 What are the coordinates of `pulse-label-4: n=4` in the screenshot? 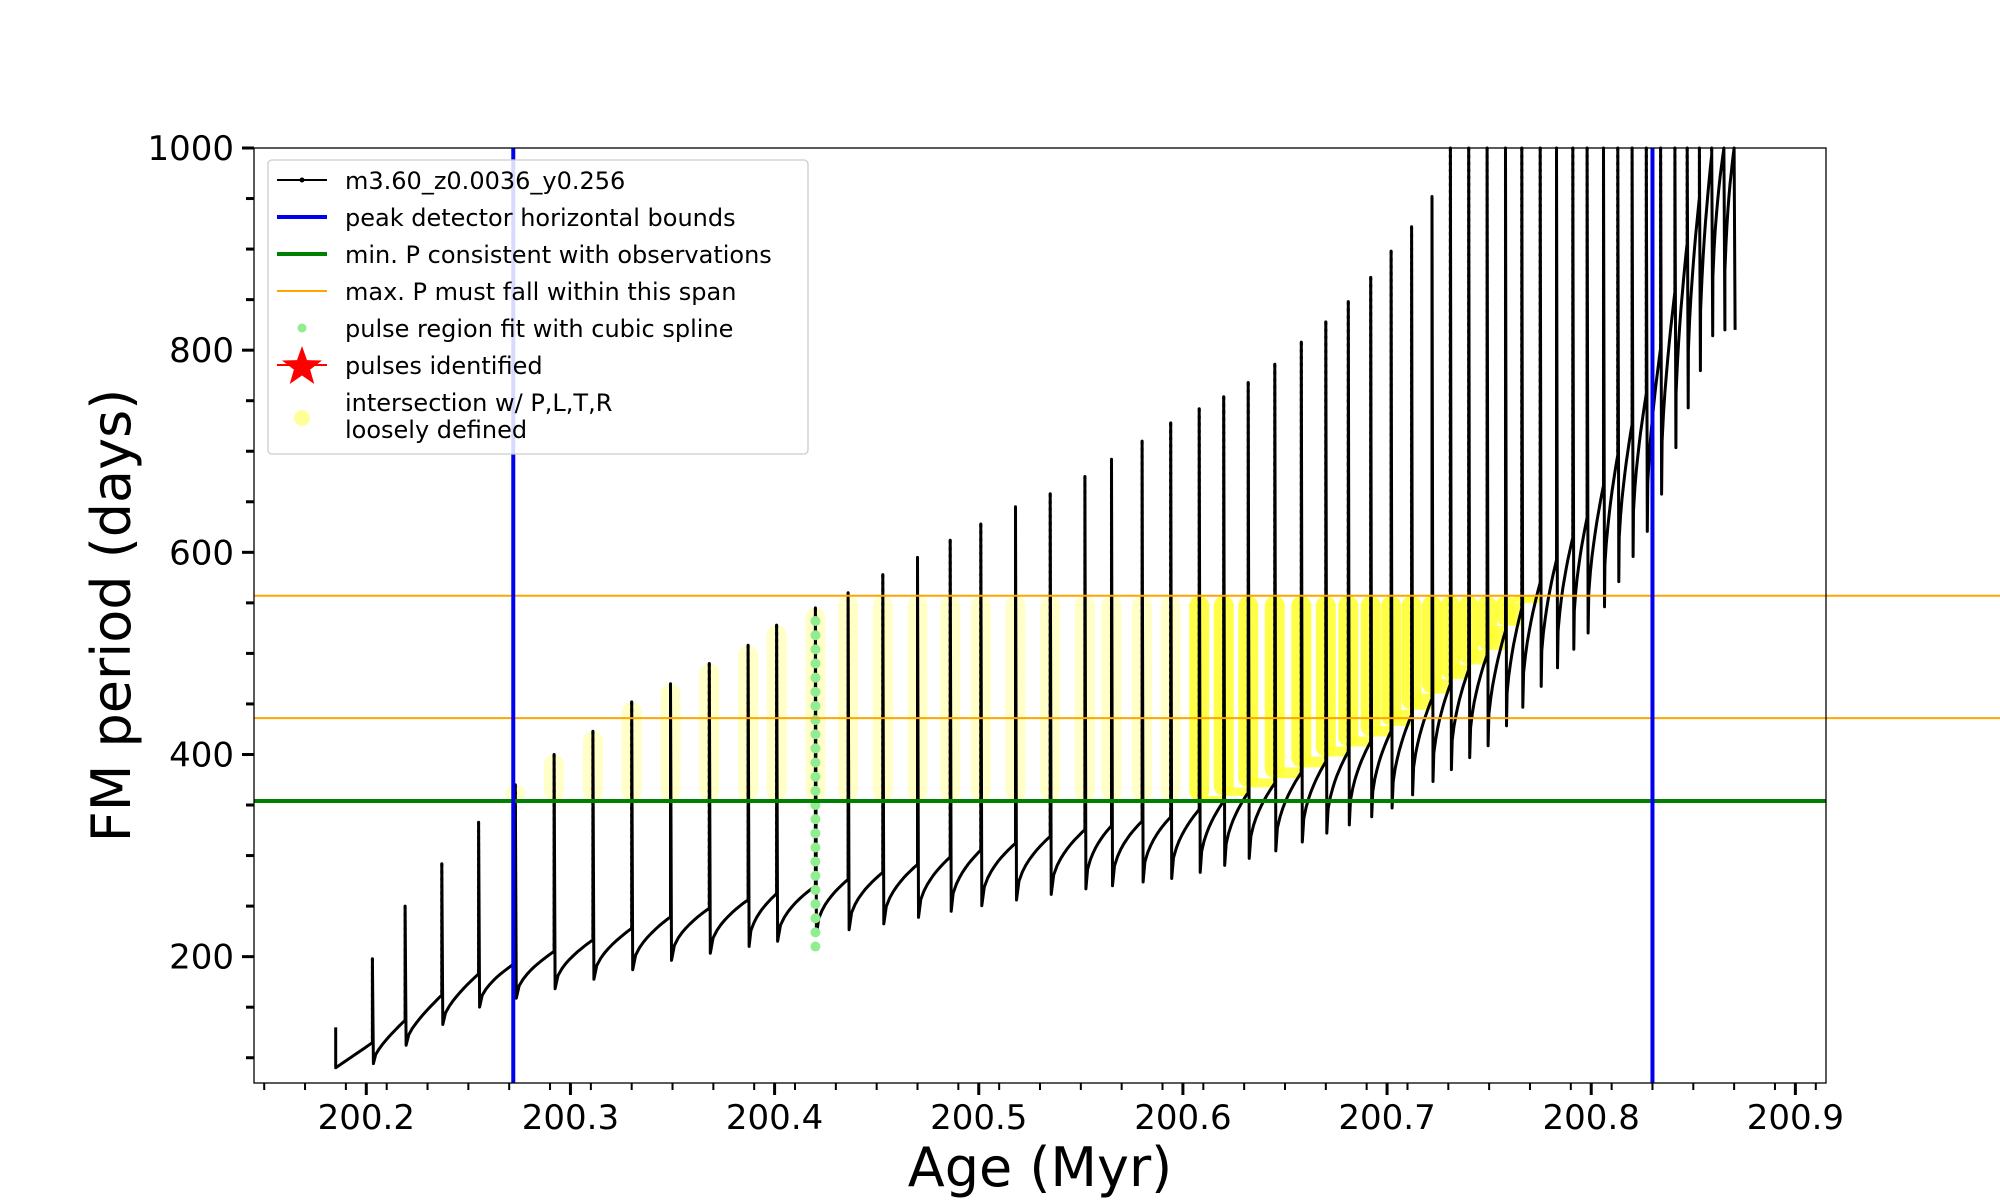 It's located at (541, 2).